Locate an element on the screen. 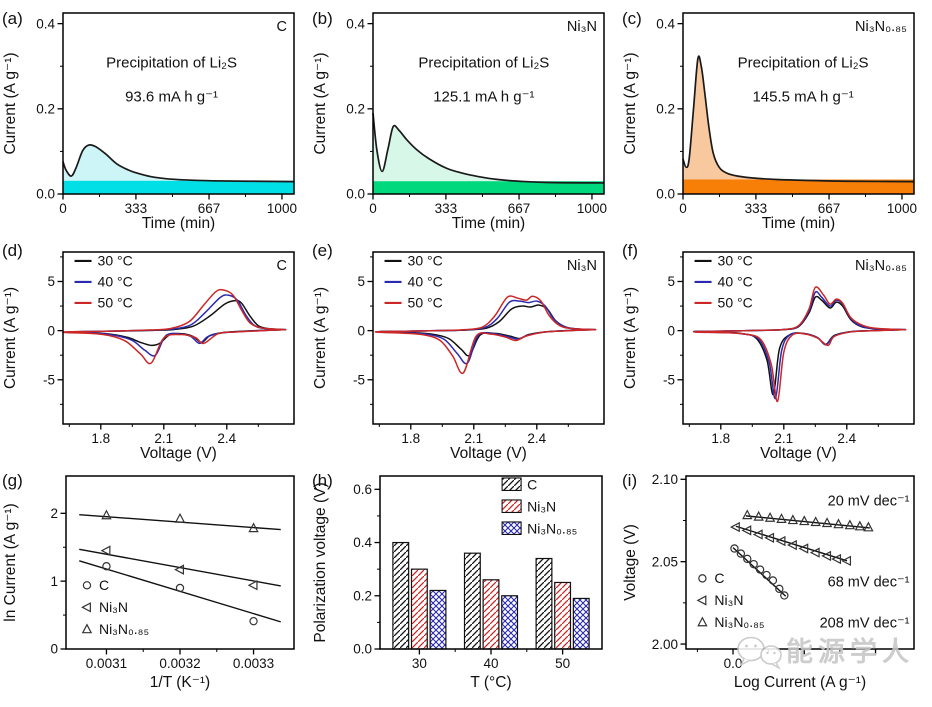 Image resolution: width=932 pixels, height=707 pixels. y-tick-label: 1 is located at coordinates (54, 581).